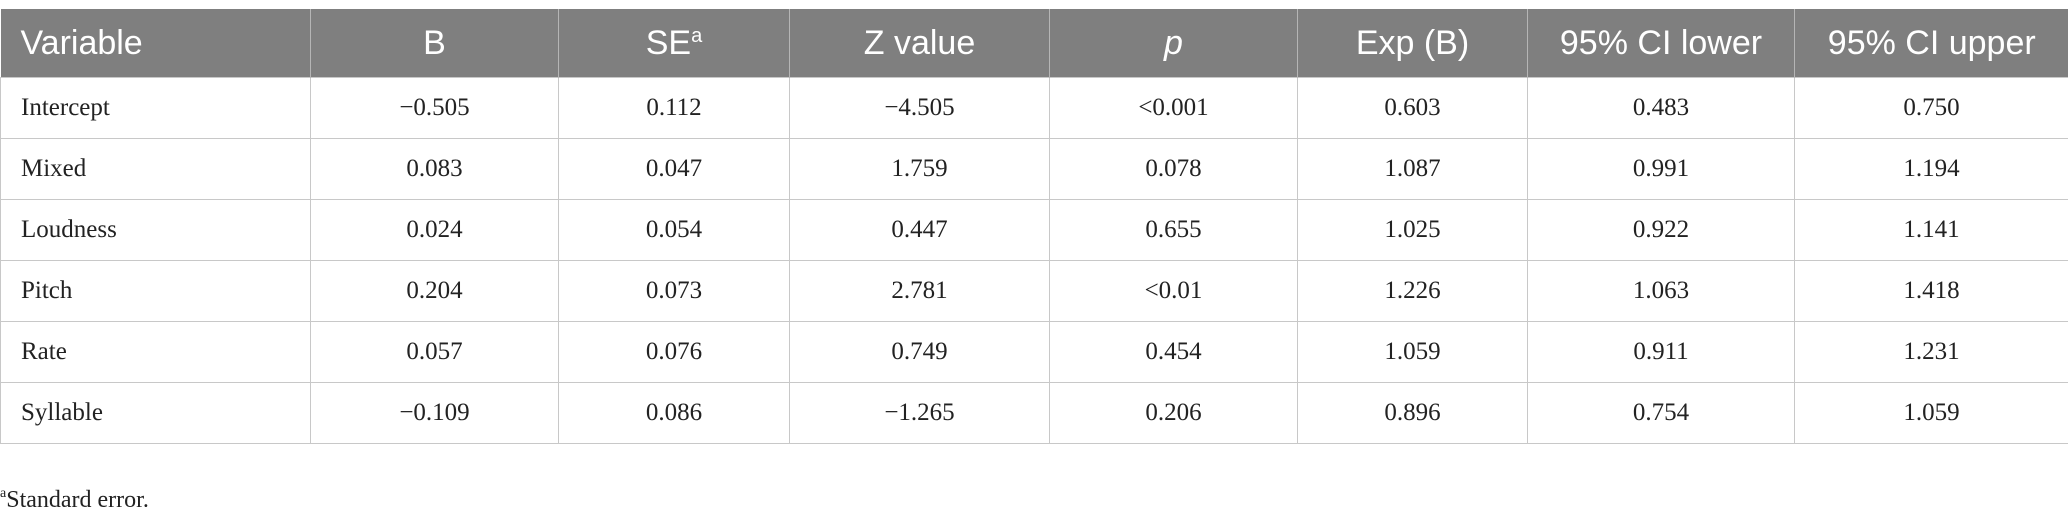  I want to click on header-cell: Variable, so click(155, 43).